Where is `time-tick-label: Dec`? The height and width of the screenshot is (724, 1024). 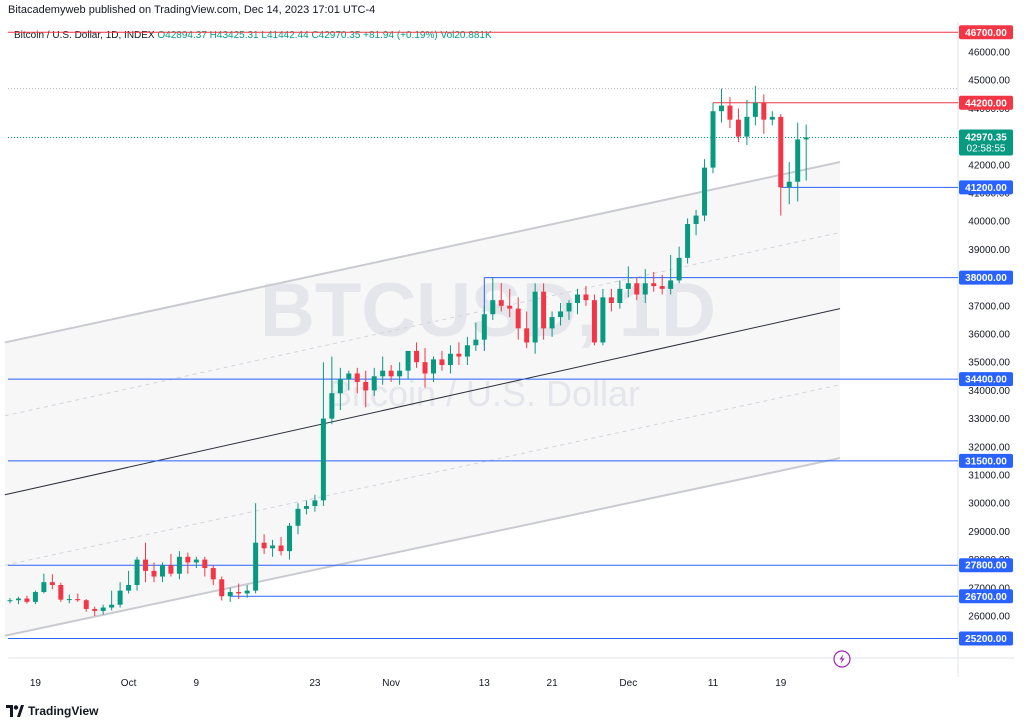 time-tick-label: Dec is located at coordinates (628, 683).